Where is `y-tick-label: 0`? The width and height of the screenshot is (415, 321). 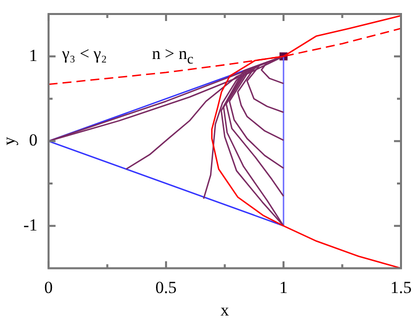
y-tick-label: 0 is located at coordinates (33, 140).